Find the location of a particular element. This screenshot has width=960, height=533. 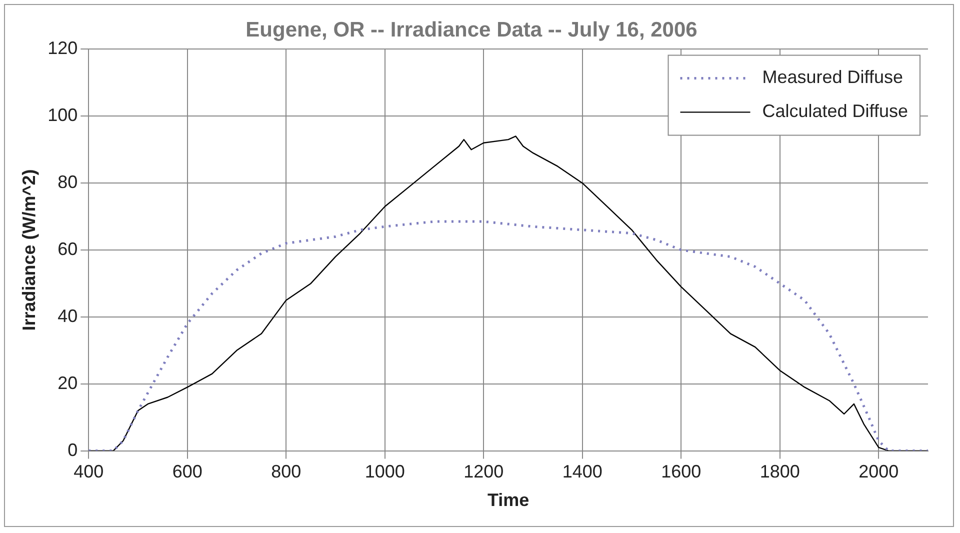

y-axis-title: Irradiance (W/m^2) is located at coordinates (28, 250).